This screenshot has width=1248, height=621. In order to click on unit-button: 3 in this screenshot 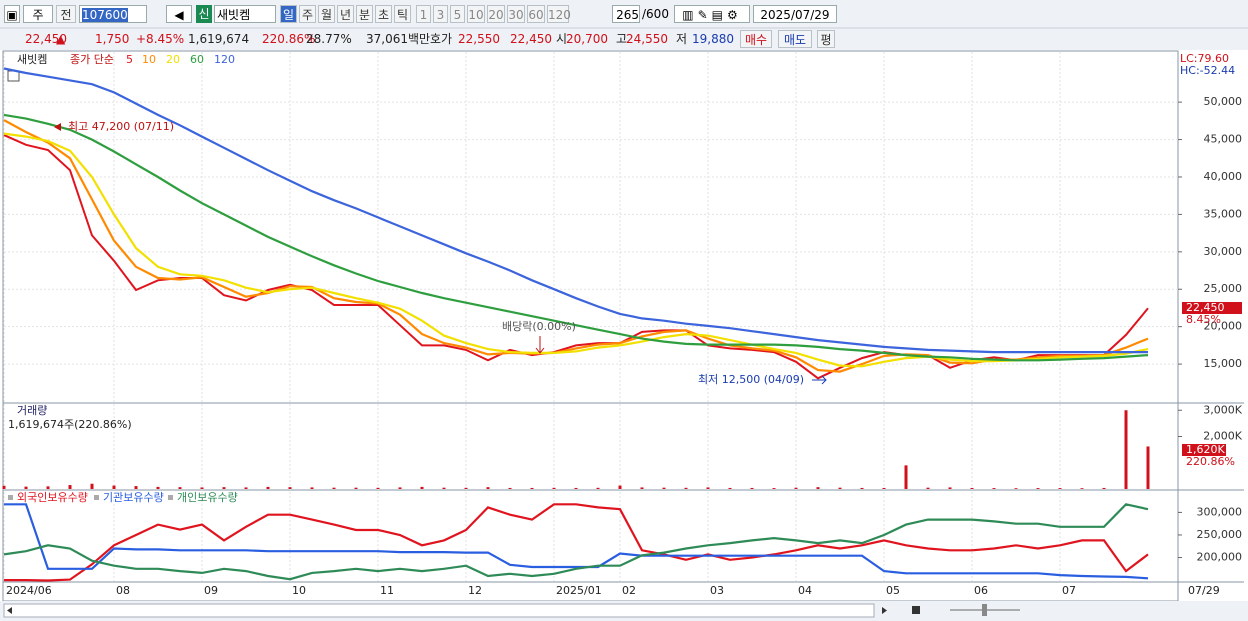, I will do `click(440, 14)`.